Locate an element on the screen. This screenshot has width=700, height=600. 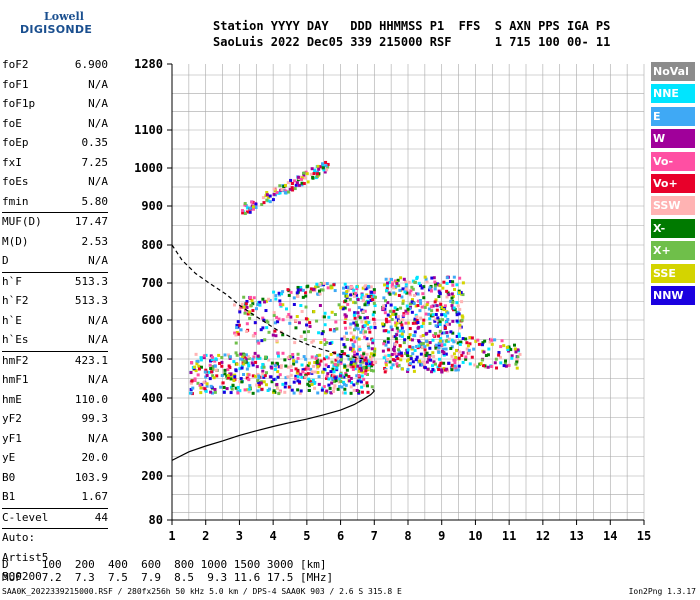
muf-curve is located at coordinates (268, 302).